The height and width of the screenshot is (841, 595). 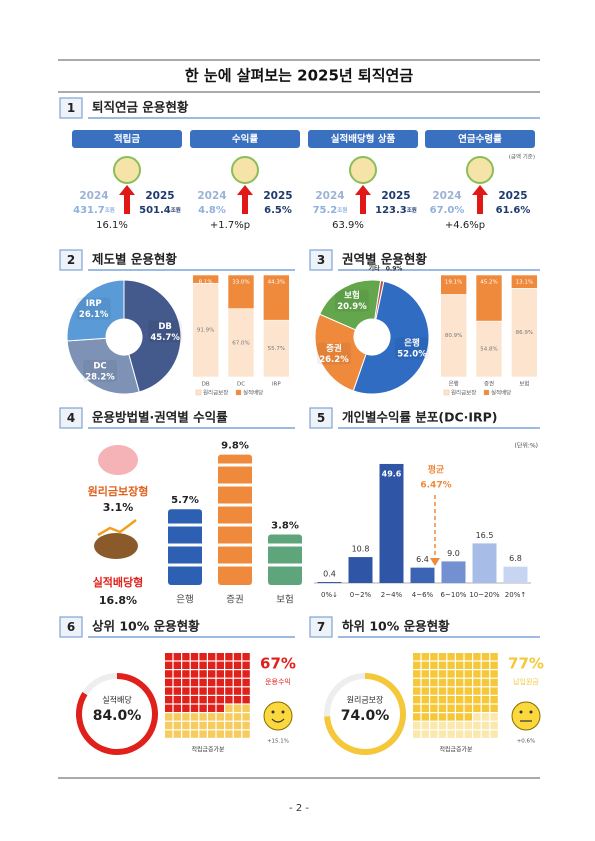 What do you see at coordinates (412, 343) in the screenshot?
I see `pie-label: 은행` at bounding box center [412, 343].